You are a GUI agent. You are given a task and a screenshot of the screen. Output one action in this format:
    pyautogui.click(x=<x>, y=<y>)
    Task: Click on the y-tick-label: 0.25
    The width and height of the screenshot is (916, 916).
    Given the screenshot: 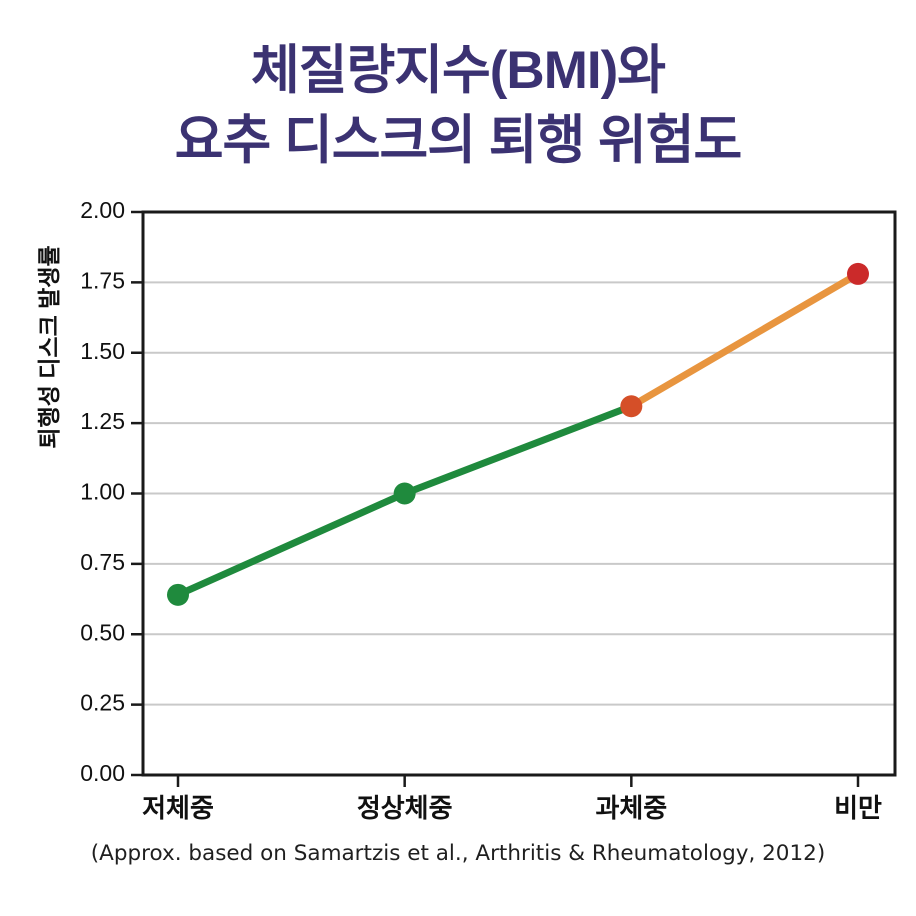 What is the action you would take?
    pyautogui.click(x=102, y=703)
    